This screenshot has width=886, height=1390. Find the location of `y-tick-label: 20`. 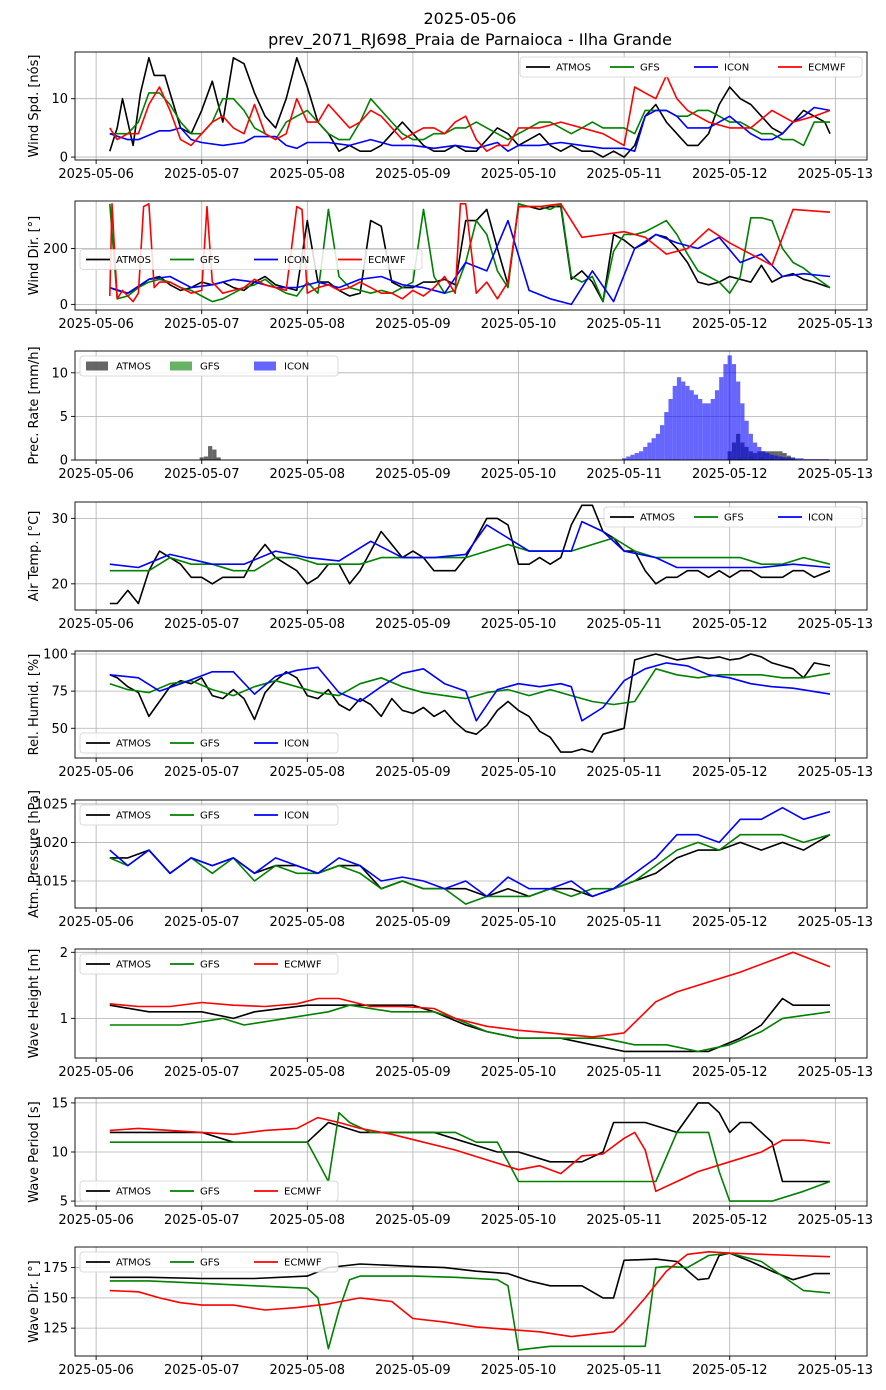

y-tick-label: 20 is located at coordinates (59, 584).